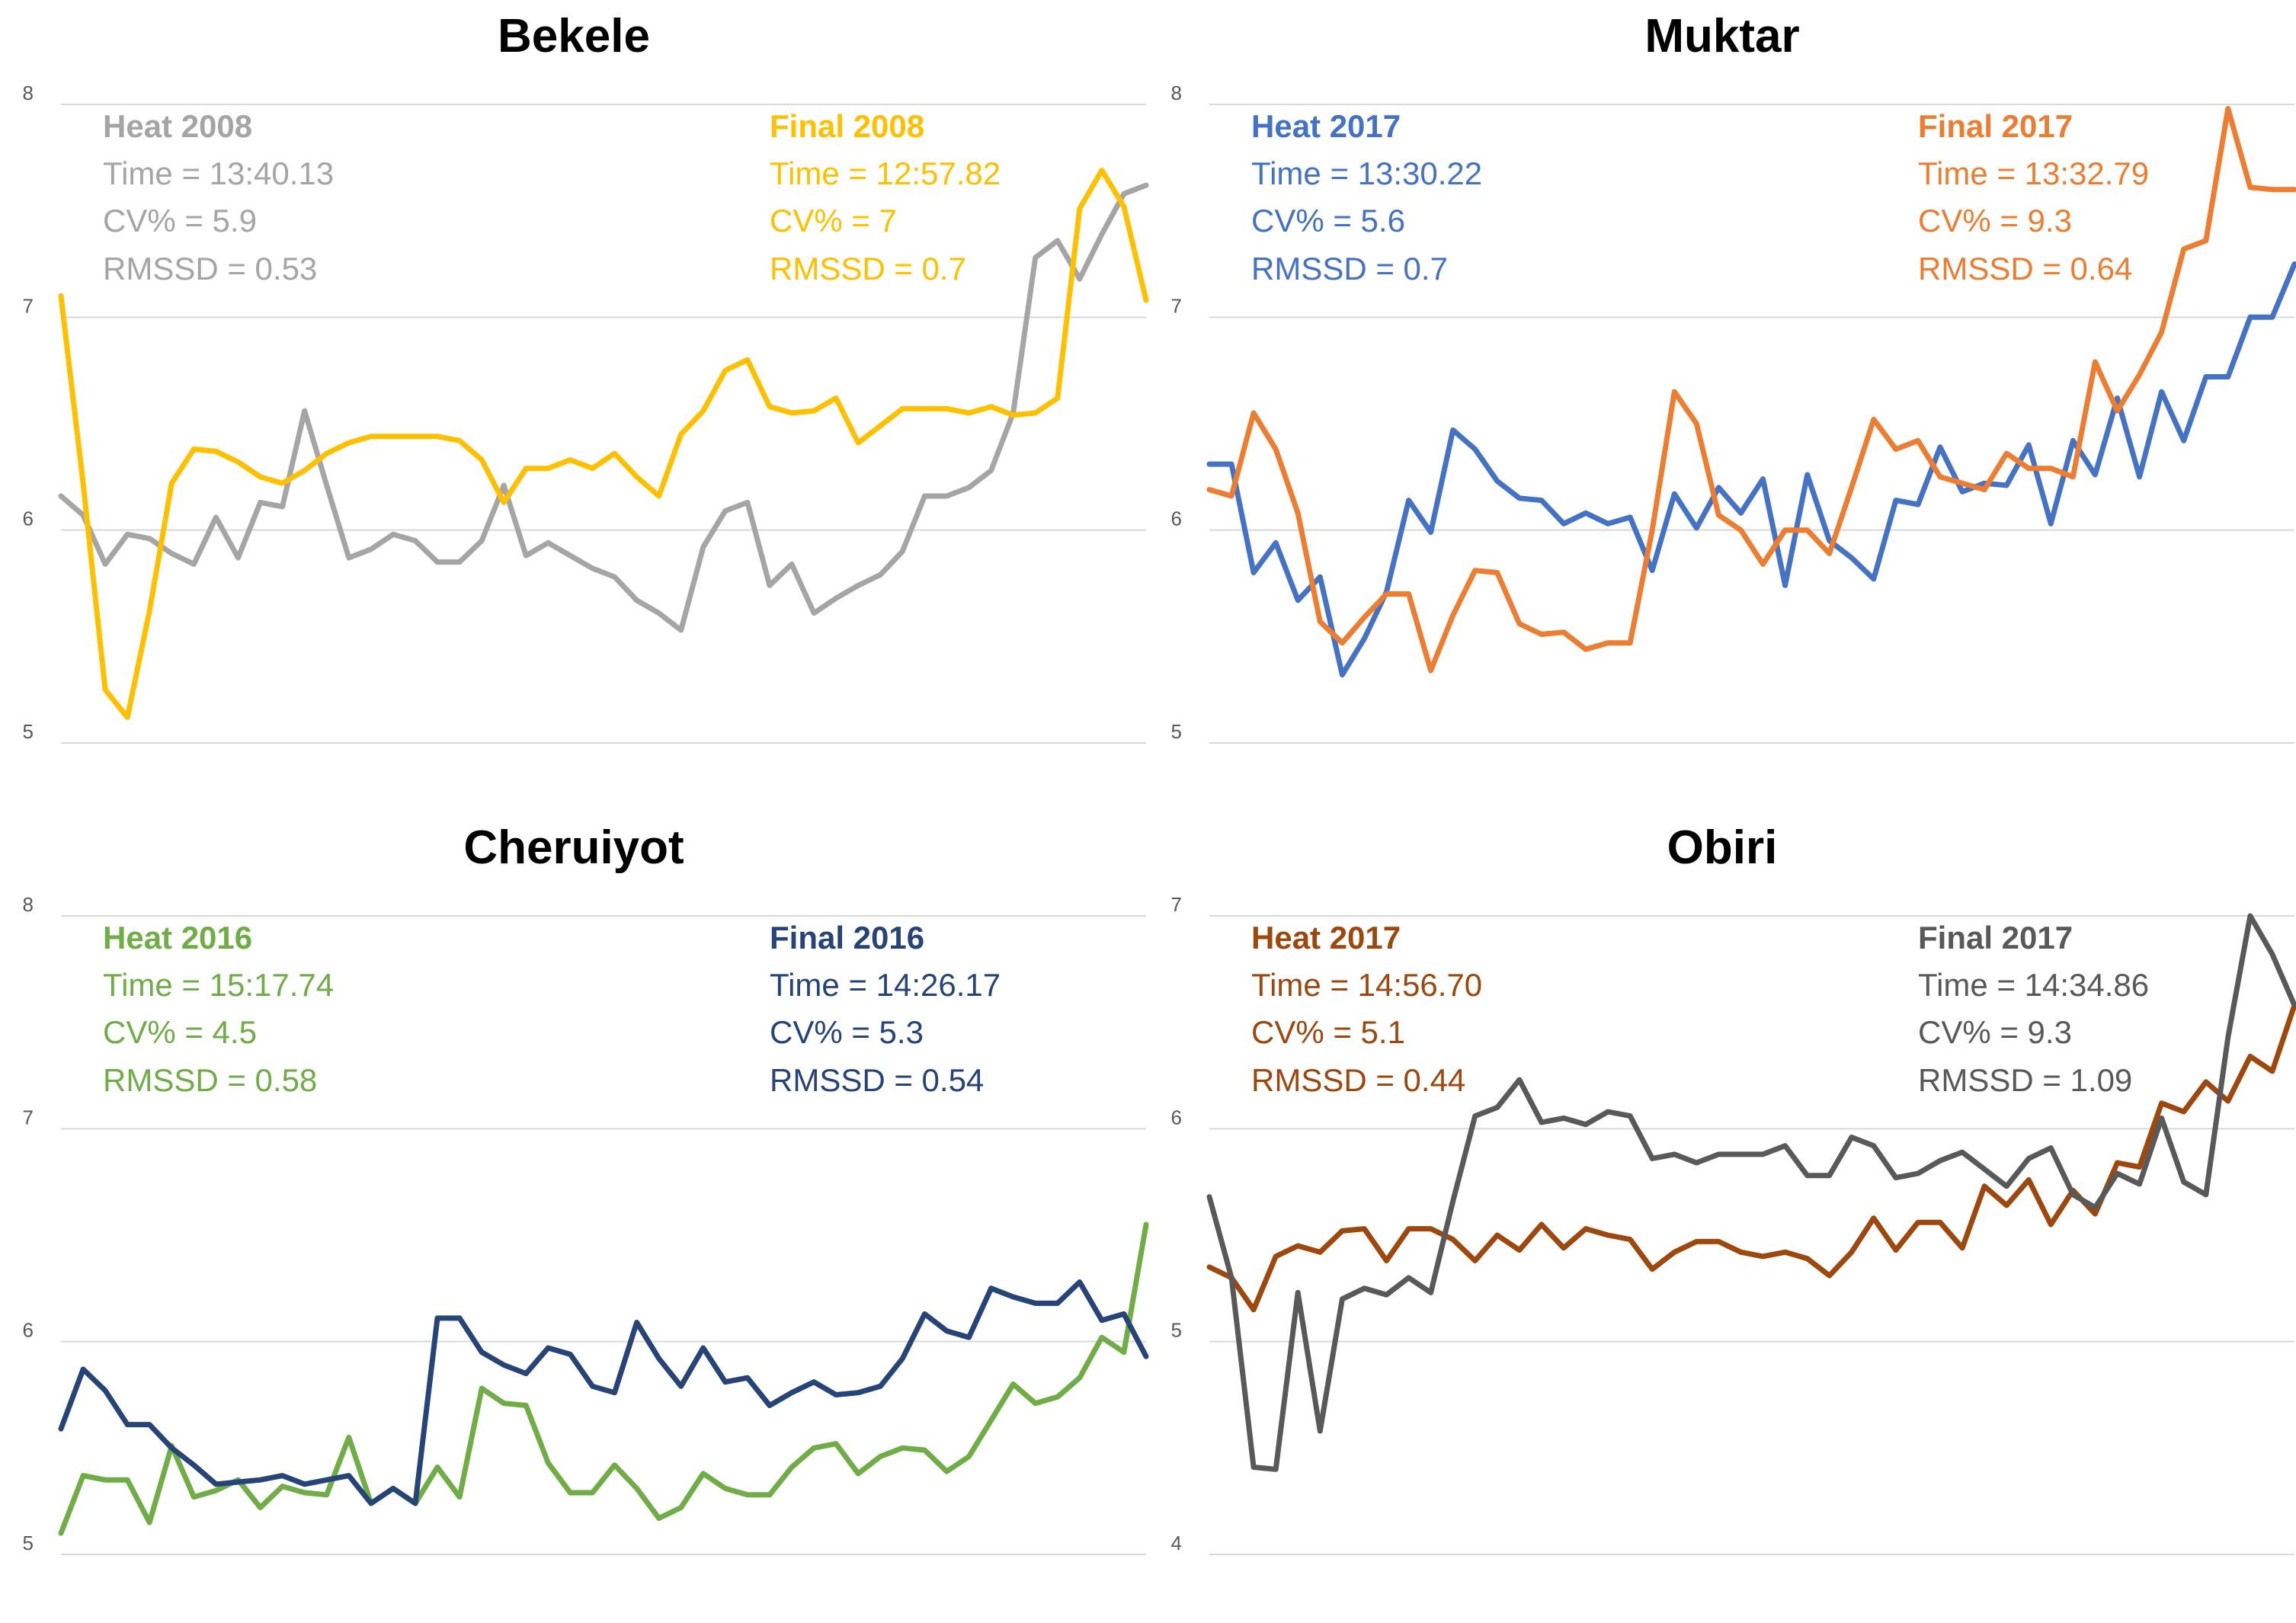  I want to click on stat-cv-heat-2016: CV% = 4.5, so click(180, 1032).